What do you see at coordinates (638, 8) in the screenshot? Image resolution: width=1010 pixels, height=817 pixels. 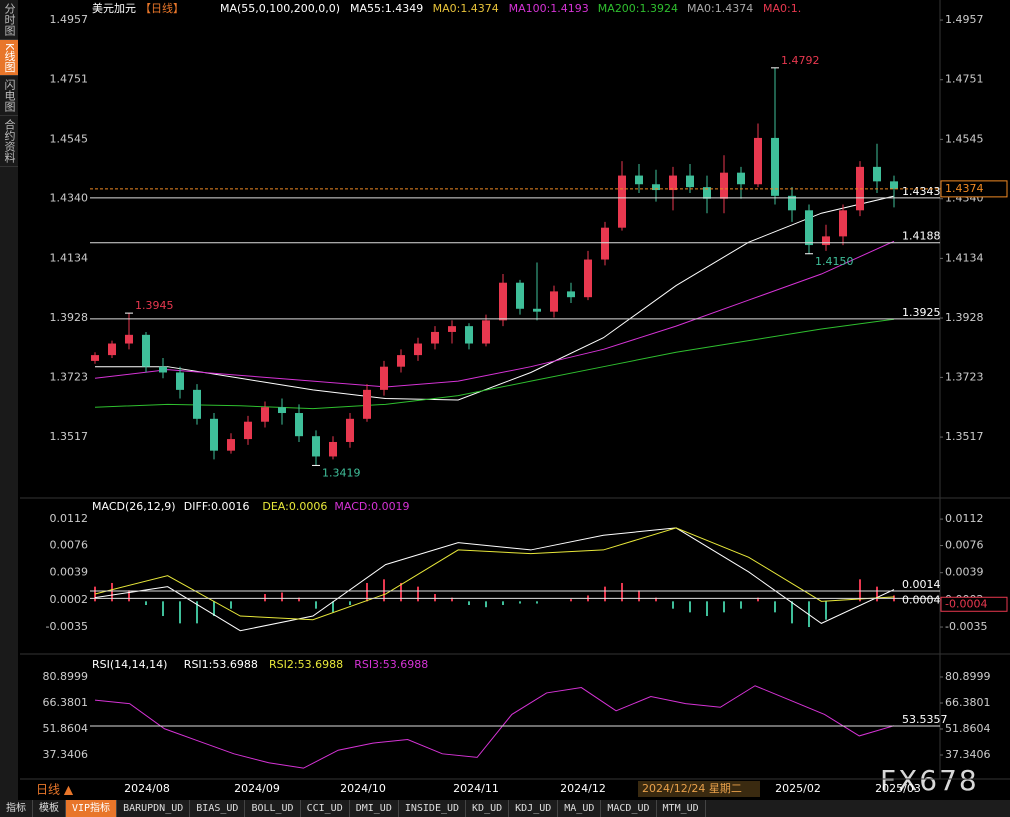 I see `ma-value: MA200:1.3924` at bounding box center [638, 8].